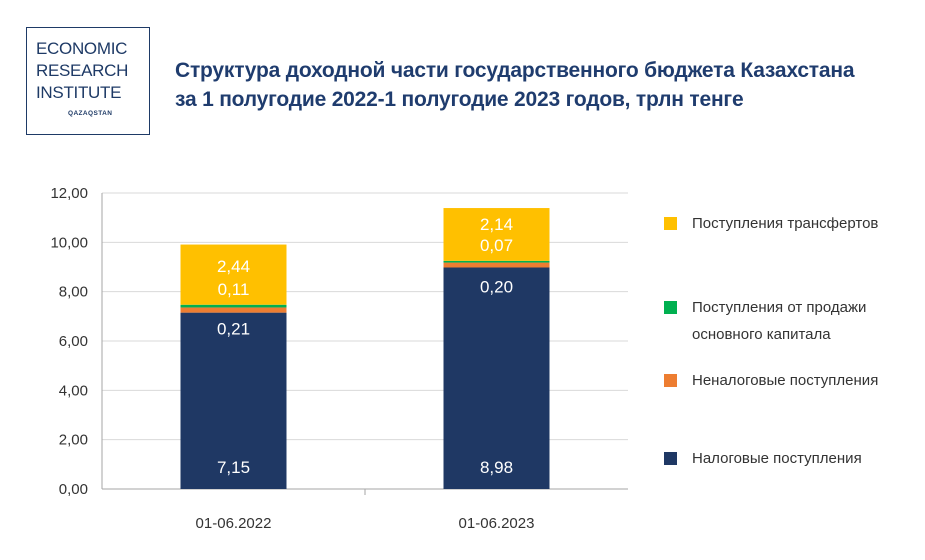 The image size is (925, 560). Describe the element at coordinates (233, 266) in the screenshot. I see `data-label: 2,44` at that location.